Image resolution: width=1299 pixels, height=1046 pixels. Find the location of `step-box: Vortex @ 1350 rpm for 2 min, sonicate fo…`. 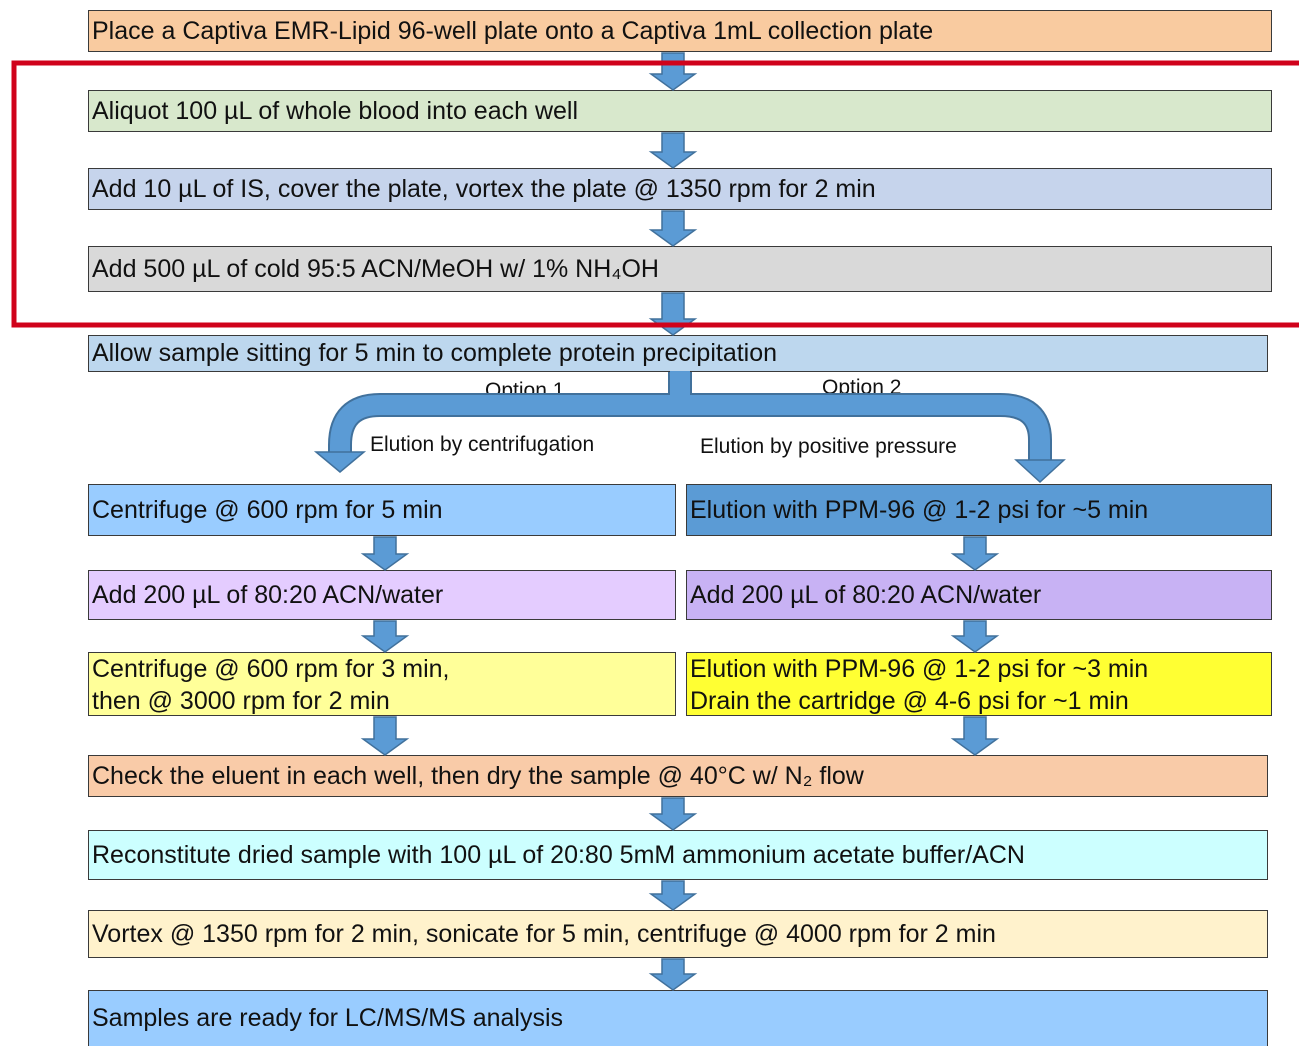

step-box: Vortex @ 1350 rpm for 2 min, sonicate fo… is located at coordinates (678, 934).